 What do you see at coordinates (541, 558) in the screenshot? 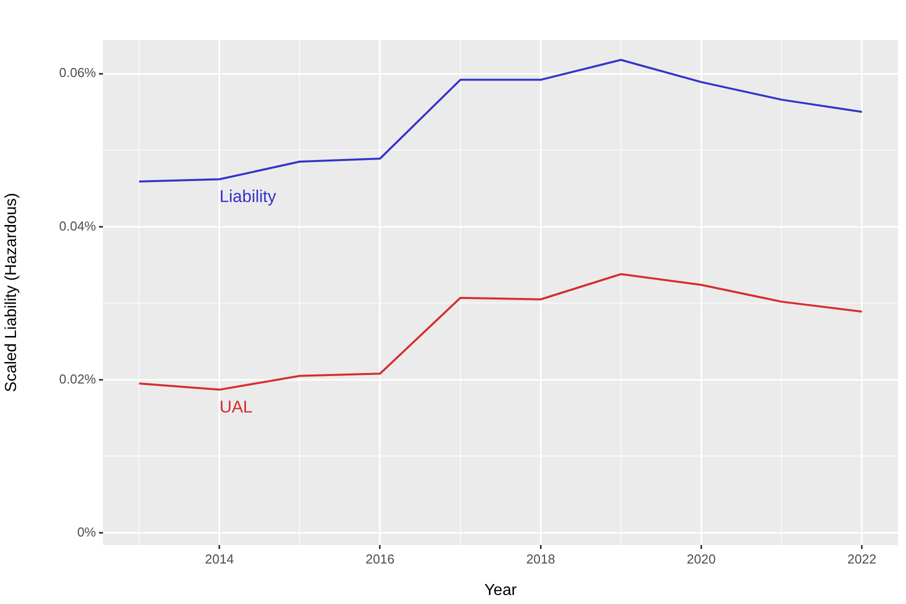
I see `x-tick-label: 2018` at bounding box center [541, 558].